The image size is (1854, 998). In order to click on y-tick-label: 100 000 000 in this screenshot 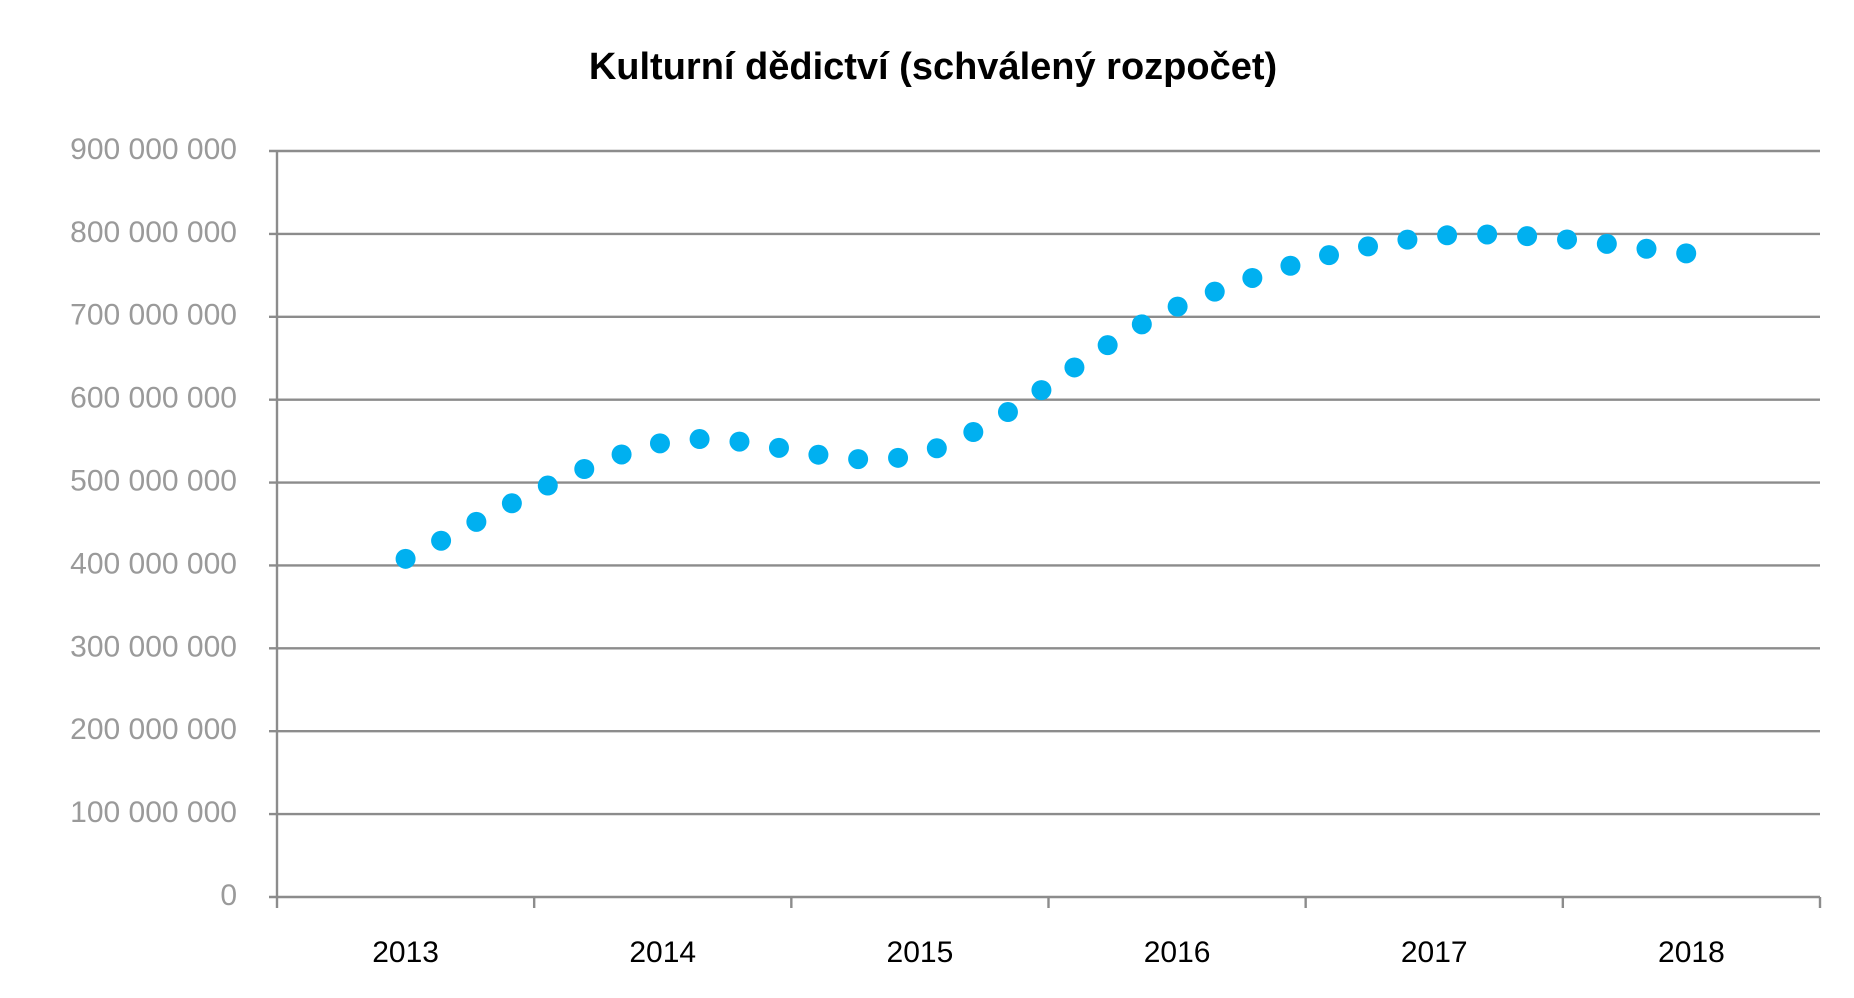, I will do `click(153, 812)`.